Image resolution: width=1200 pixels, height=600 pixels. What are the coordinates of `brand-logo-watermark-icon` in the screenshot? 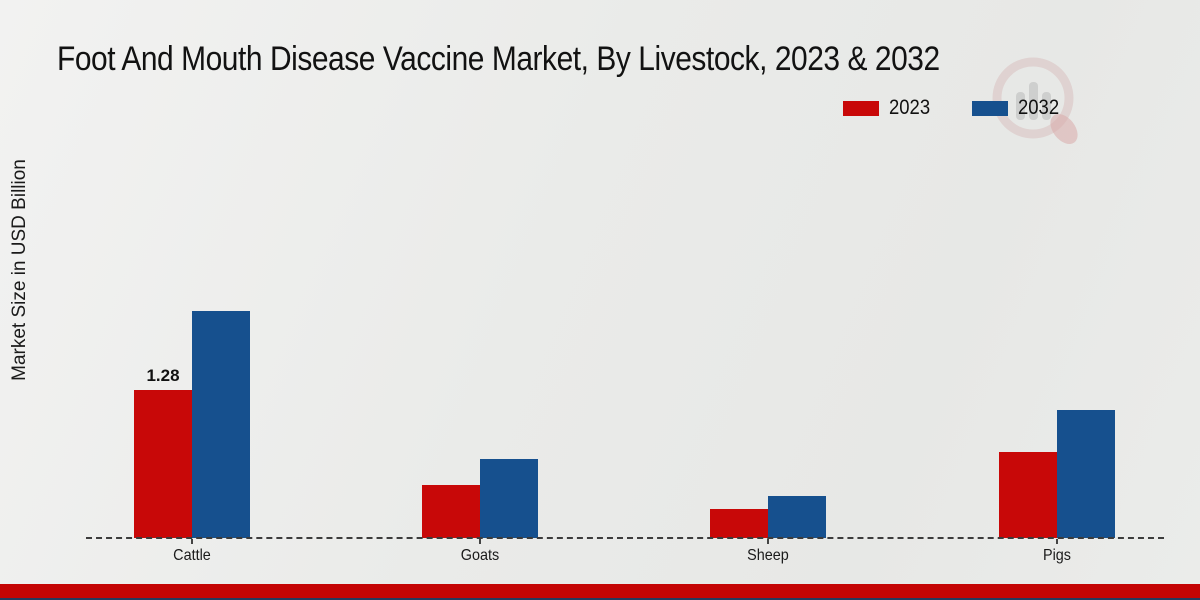 It's located at (1035, 101).